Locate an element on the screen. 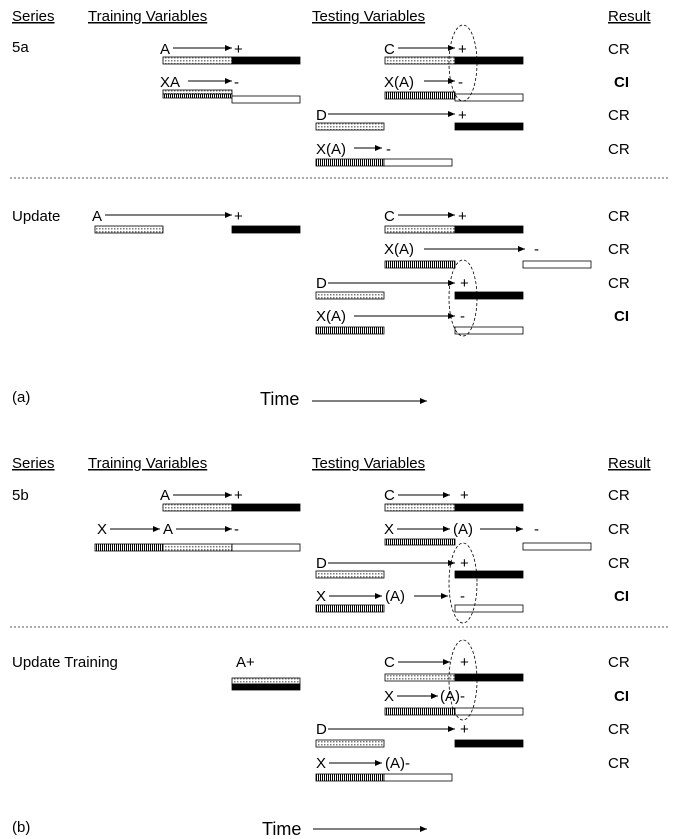 This screenshot has width=677, height=839. train-outcome: - is located at coordinates (236, 529).